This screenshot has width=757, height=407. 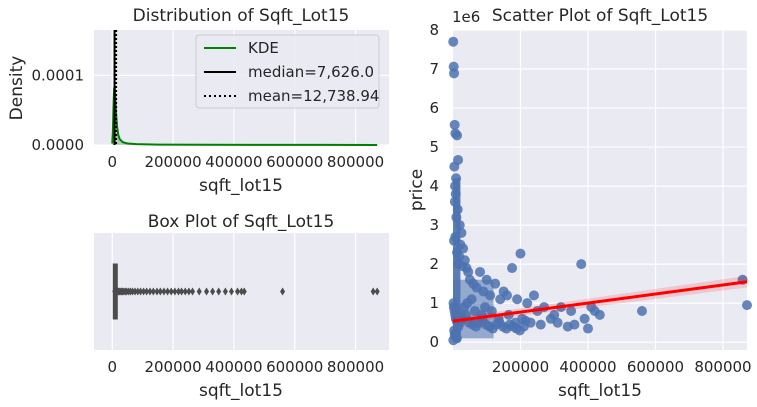 What do you see at coordinates (172, 162) in the screenshot?
I see `kde-xtick-label: 200000` at bounding box center [172, 162].